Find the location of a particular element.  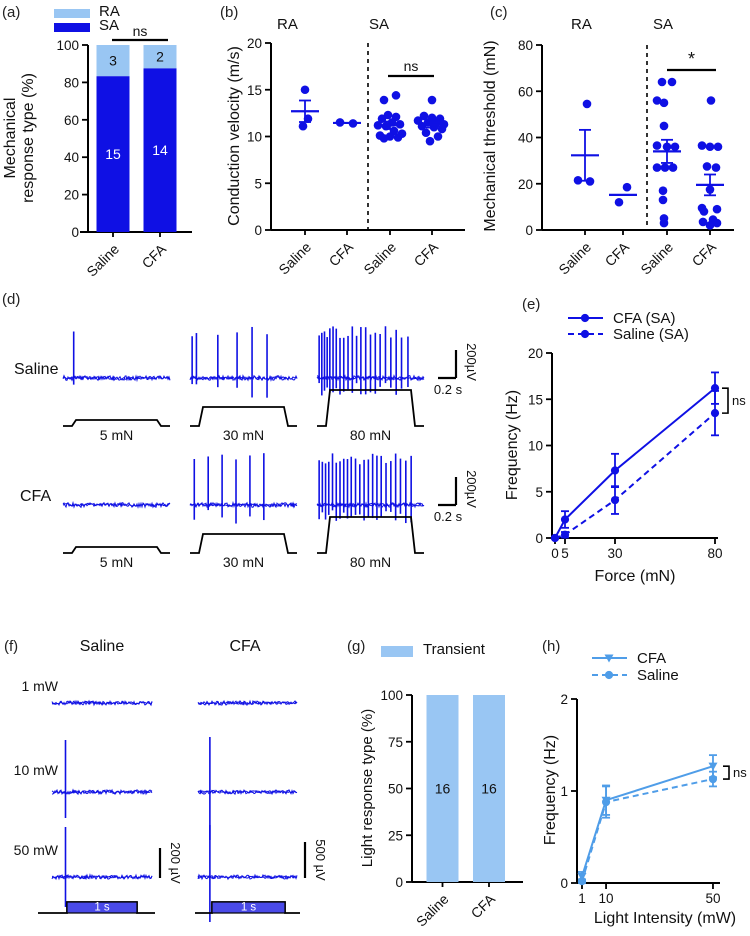

panel-h-label: (h) is located at coordinates (551, 646).